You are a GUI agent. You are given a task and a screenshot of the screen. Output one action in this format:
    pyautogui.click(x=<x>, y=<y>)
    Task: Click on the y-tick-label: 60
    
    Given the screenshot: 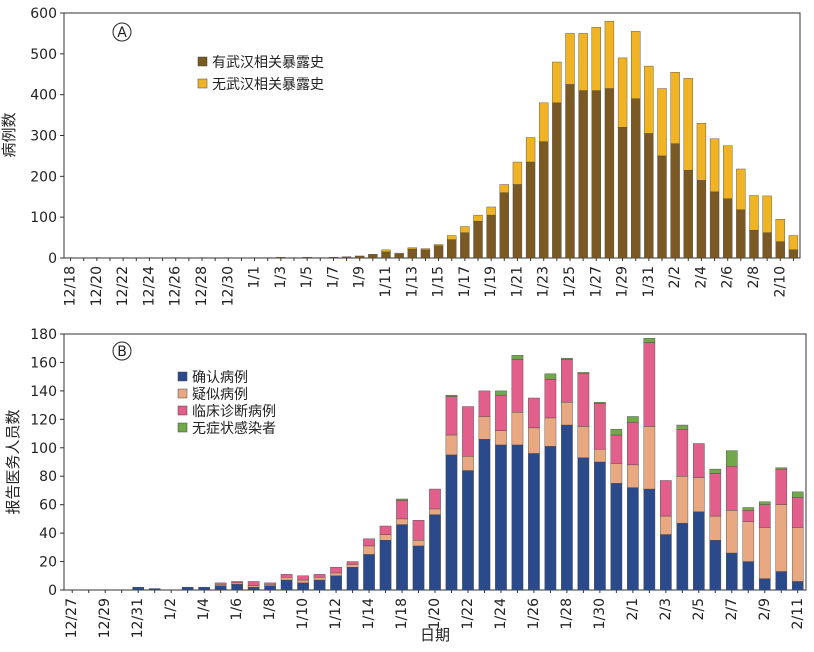 What is the action you would take?
    pyautogui.click(x=48, y=506)
    